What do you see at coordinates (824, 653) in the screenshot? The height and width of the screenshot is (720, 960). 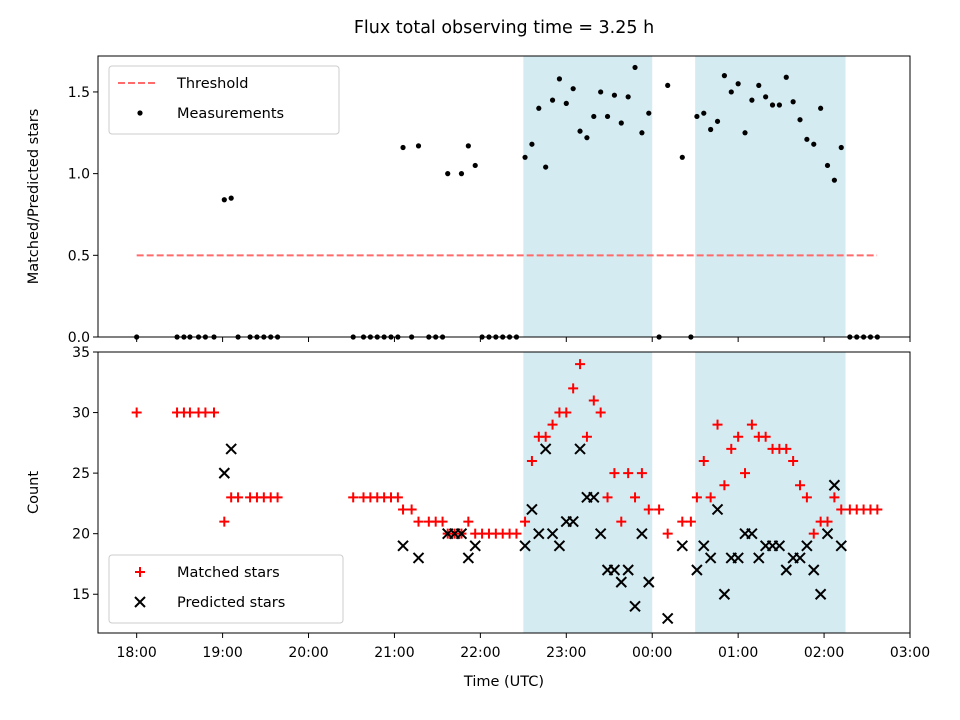 I see `x-tick-label: 02:00` at bounding box center [824, 653].